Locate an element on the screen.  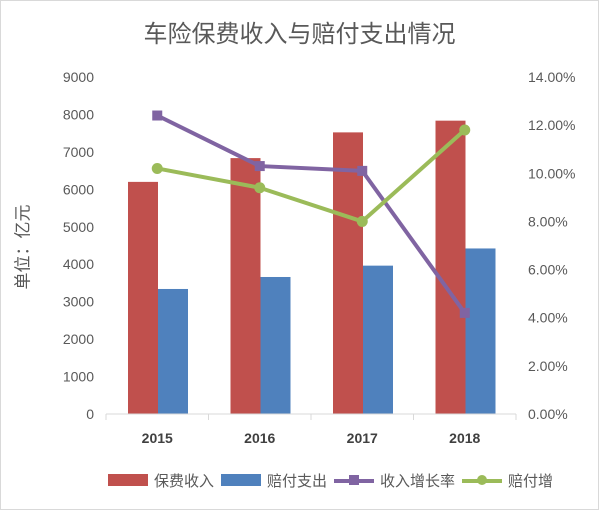
y2-tick-label: 8.00% is located at coordinates (548, 221).